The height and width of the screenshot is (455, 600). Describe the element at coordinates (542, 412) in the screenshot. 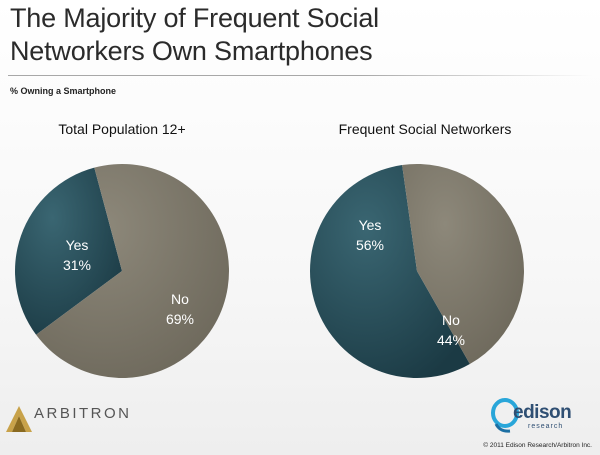

I see `edison-logo-text: edison` at that location.